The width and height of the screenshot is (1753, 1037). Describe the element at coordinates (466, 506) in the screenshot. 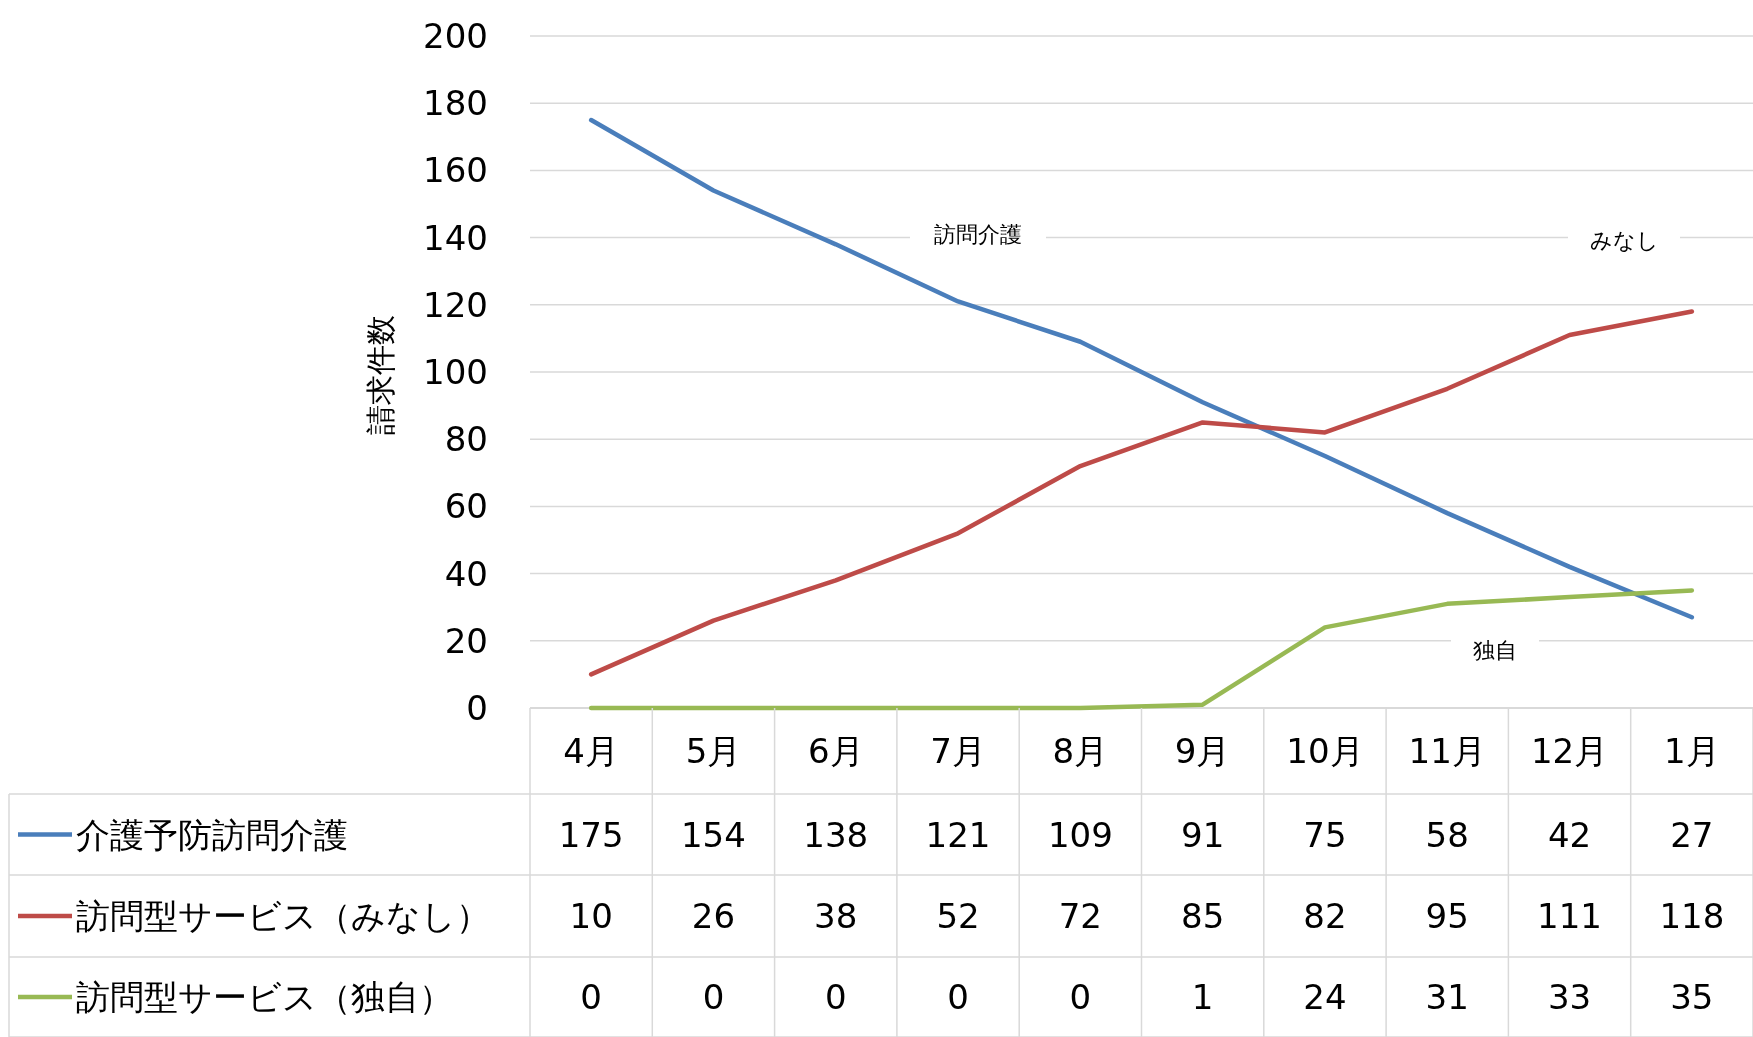

I see `y-tick-label: 60` at that location.